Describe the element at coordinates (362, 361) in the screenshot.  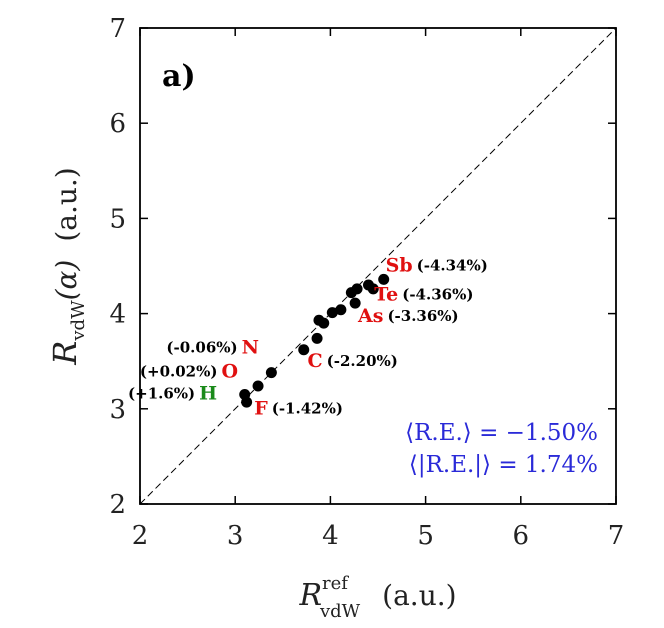
I see `relative-error-label: (-2.20%)` at that location.